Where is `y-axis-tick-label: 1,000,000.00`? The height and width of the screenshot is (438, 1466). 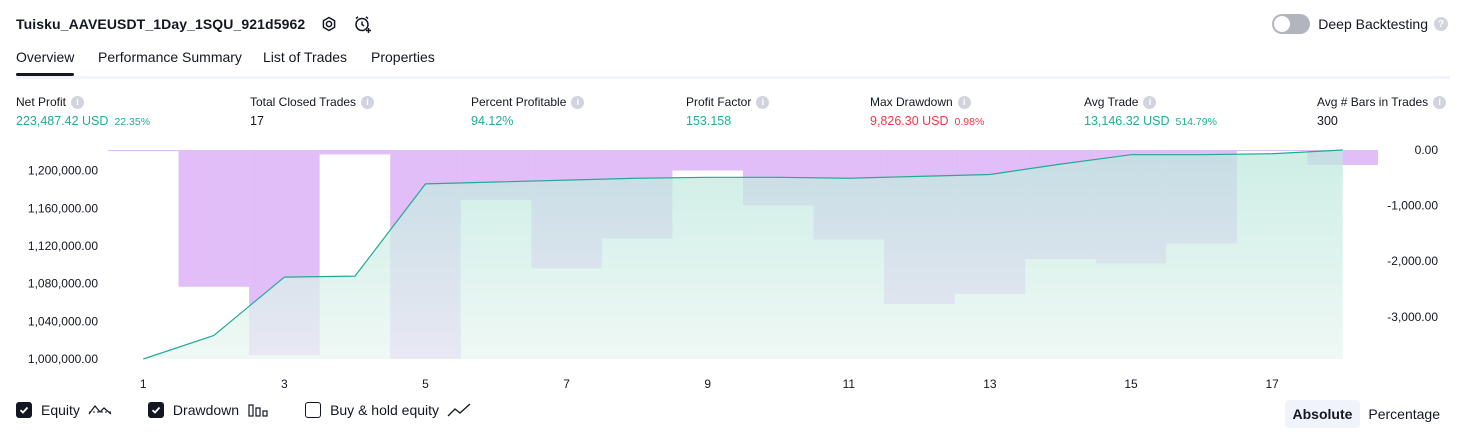 y-axis-tick-label: 1,000,000.00 is located at coordinates (63, 359).